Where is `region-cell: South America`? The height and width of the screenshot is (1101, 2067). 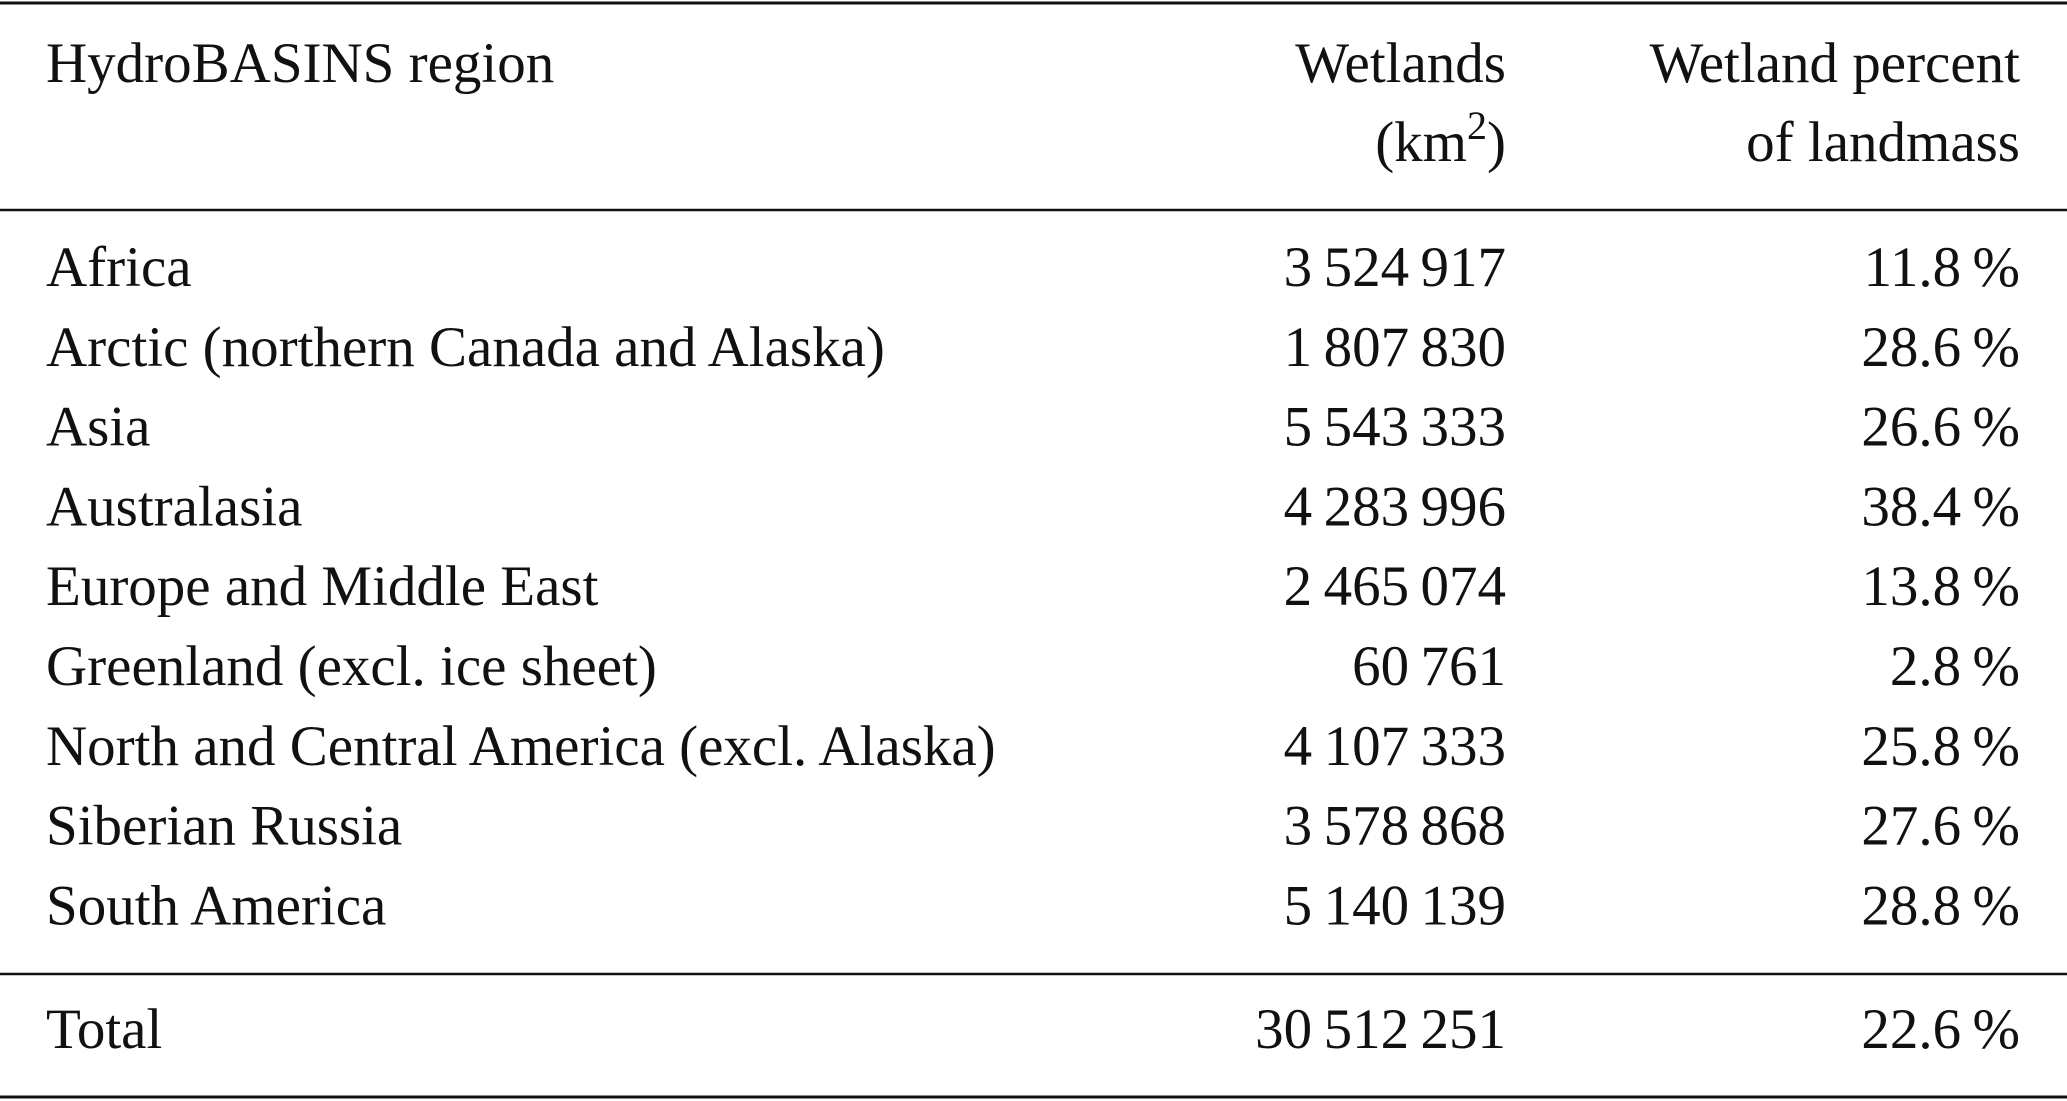 region-cell: South America is located at coordinates (216, 905).